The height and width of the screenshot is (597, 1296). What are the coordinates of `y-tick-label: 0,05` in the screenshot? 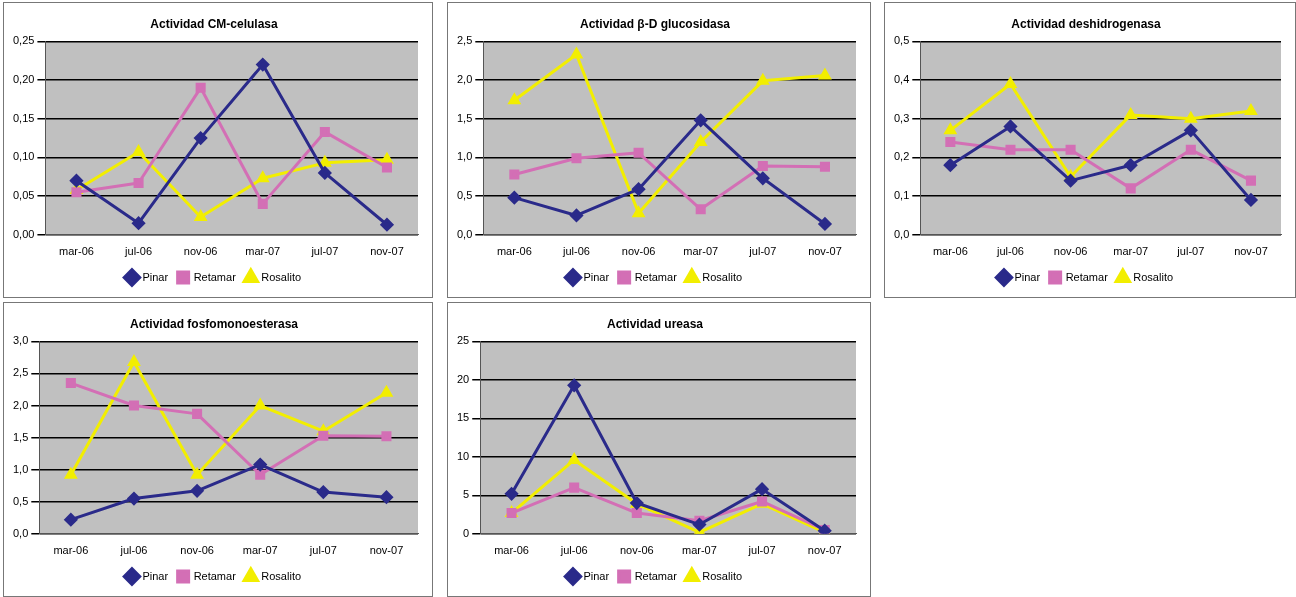 It's located at (23, 195).